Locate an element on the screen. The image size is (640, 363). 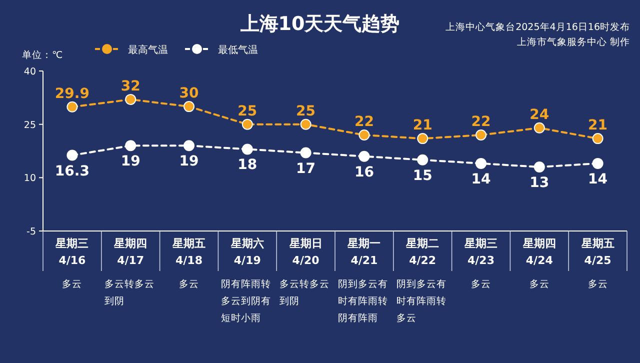
x-tick-label: 星期三 4/16 is located at coordinates (71, 252).